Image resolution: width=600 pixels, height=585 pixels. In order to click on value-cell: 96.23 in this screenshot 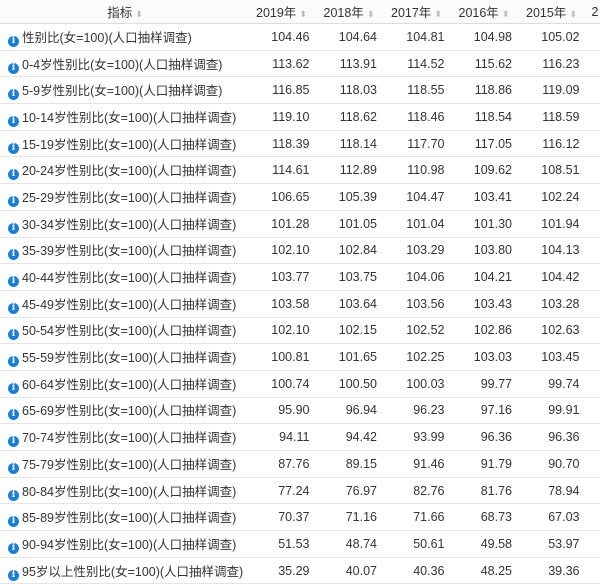, I will do `click(419, 411)`.